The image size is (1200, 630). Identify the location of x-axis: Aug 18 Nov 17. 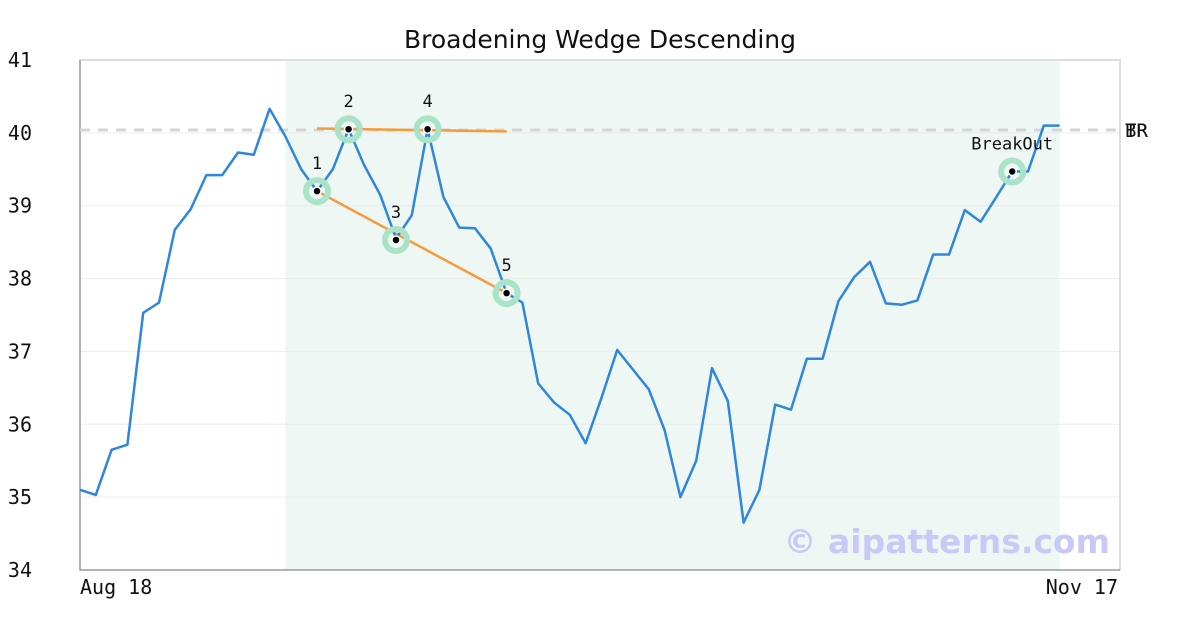
(599, 587).